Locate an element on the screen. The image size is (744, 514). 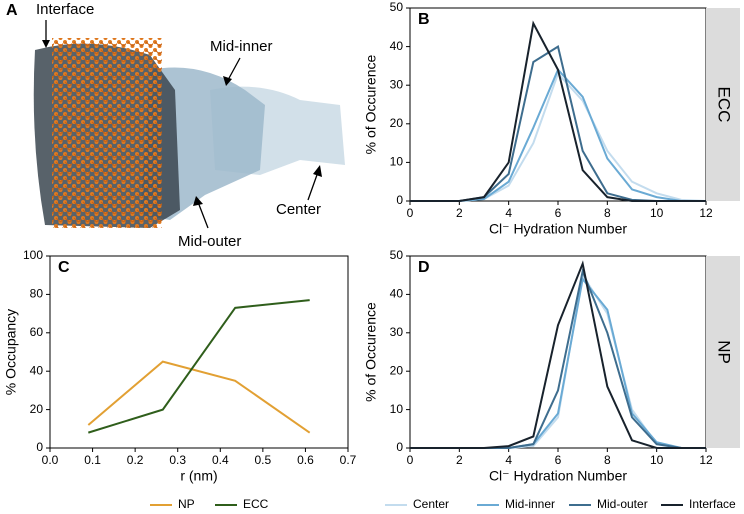
panel-label: B is located at coordinates (424, 19).